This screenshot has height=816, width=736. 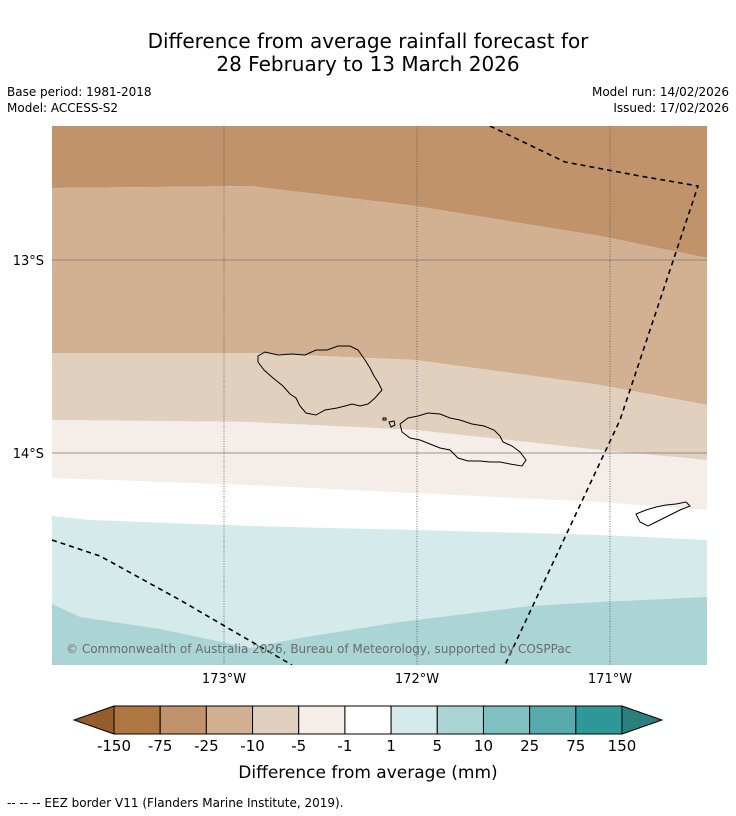 What do you see at coordinates (660, 100) in the screenshot?
I see `meta-right: Model run: 14/02/2026 Issued: 17/02/2026` at bounding box center [660, 100].